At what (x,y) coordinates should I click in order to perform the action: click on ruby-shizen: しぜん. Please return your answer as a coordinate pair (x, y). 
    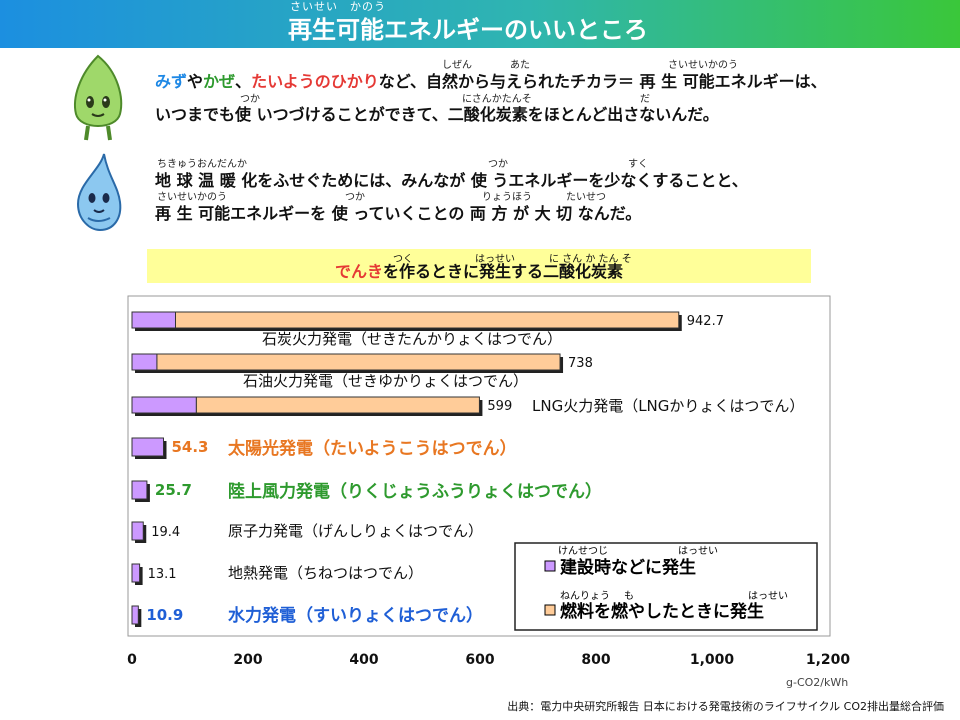
    Looking at the image, I should click on (457, 65).